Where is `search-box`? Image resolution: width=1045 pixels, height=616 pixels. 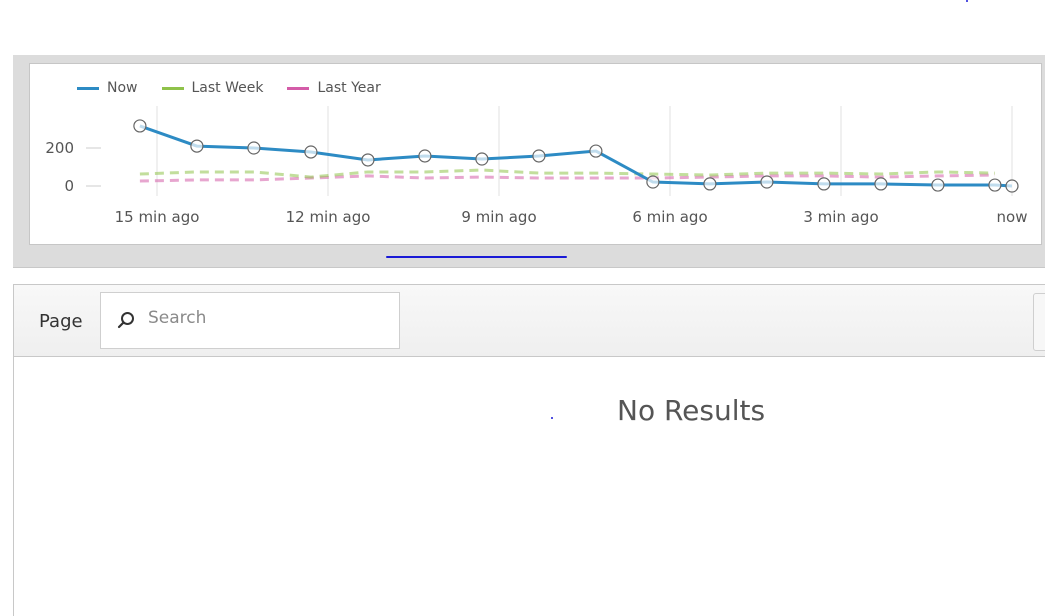 search-box is located at coordinates (250, 320).